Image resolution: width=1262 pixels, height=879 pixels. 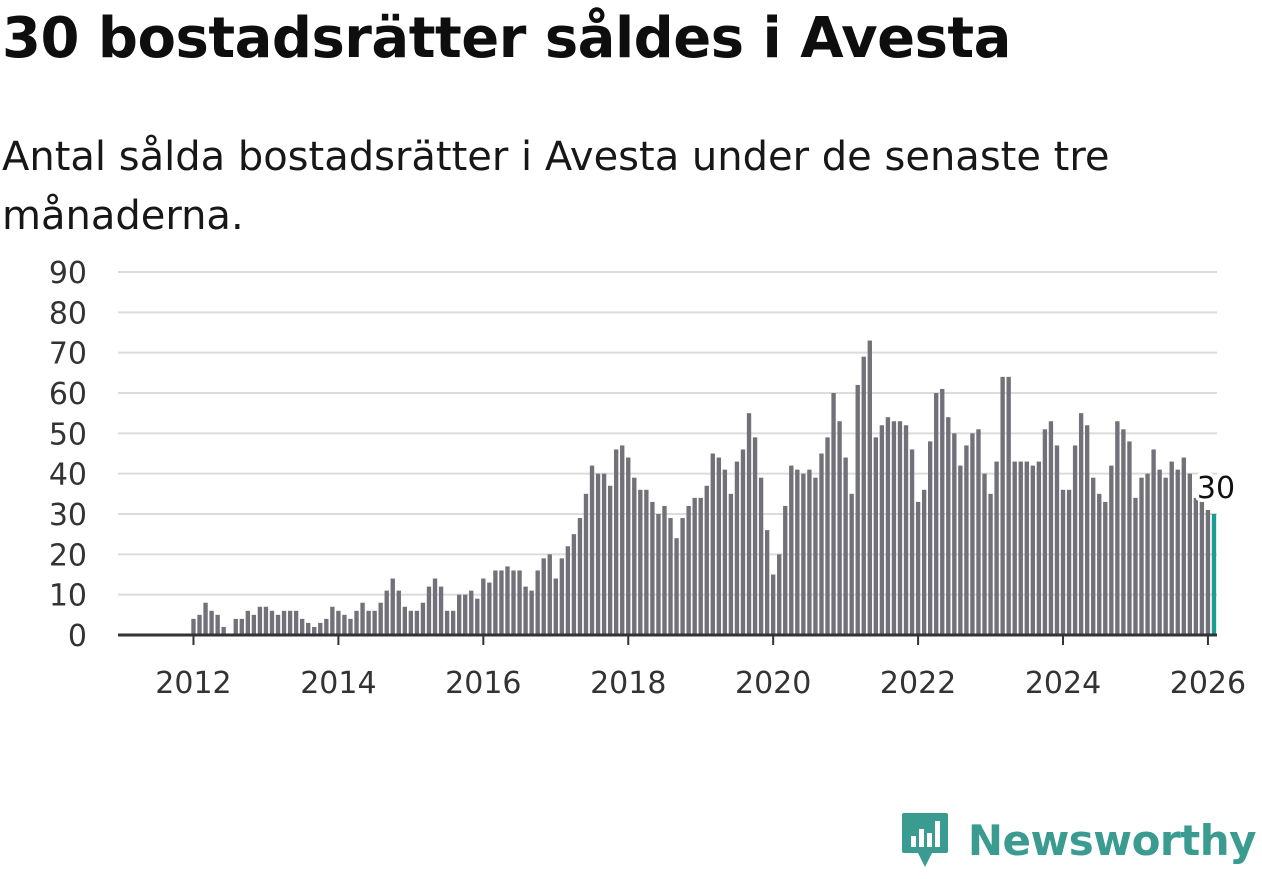 What do you see at coordinates (68, 515) in the screenshot?
I see `y-tick-label: 30` at bounding box center [68, 515].